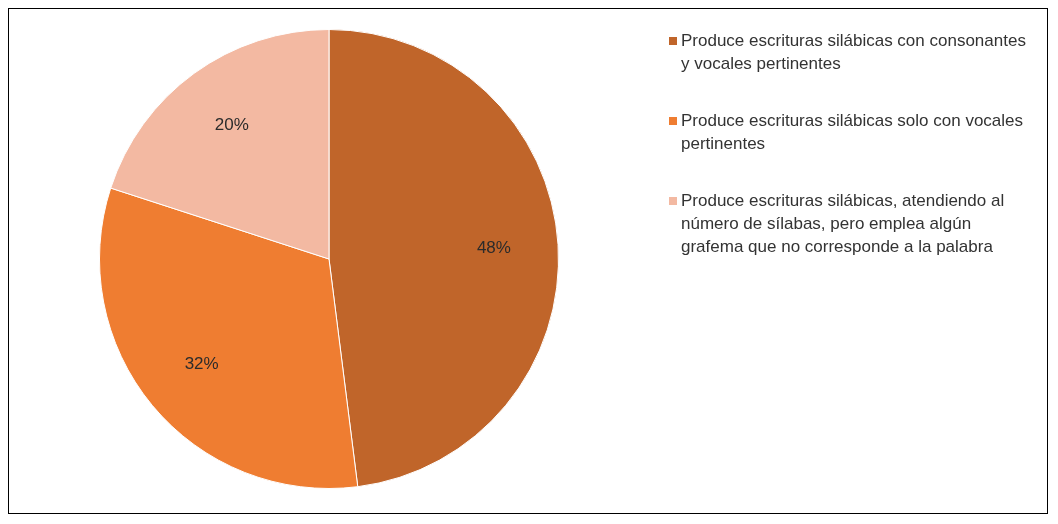 Image resolution: width=1058 pixels, height=524 pixels. Describe the element at coordinates (231, 125) in the screenshot. I see `data-label: 20%` at that location.